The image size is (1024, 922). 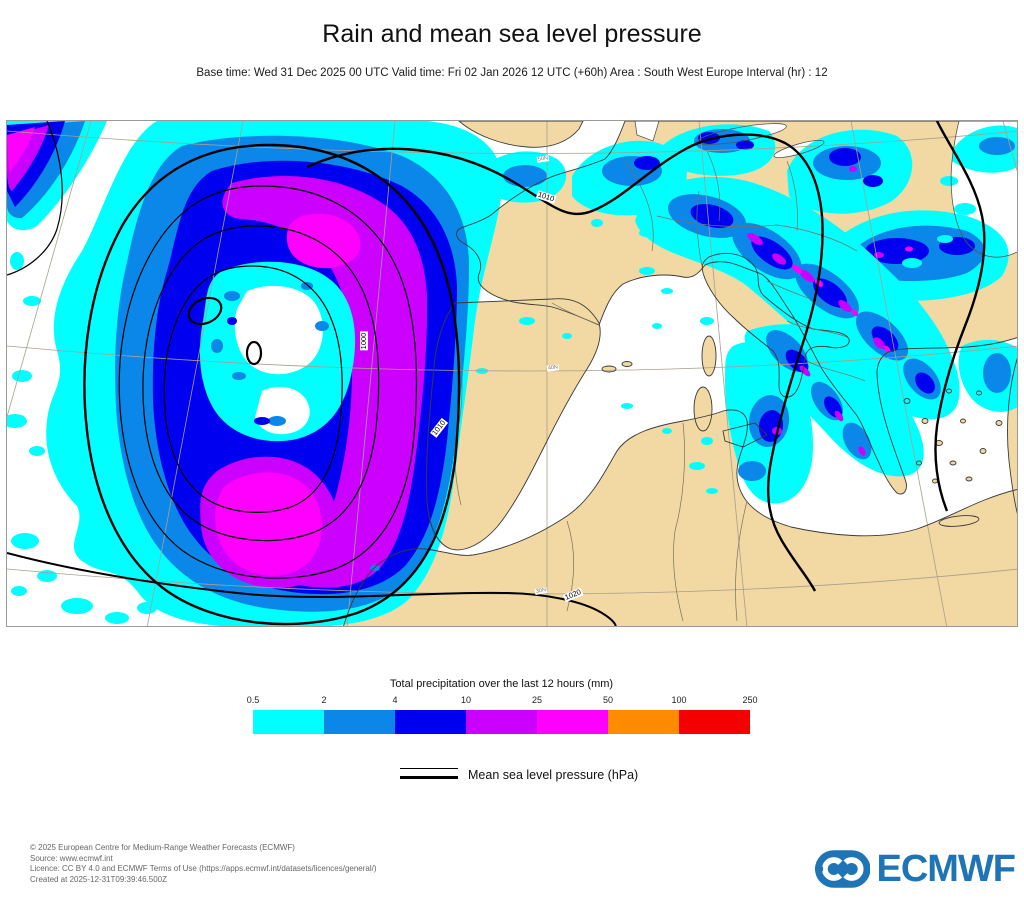 What do you see at coordinates (395, 700) in the screenshot?
I see `colorbar-tick: 4` at bounding box center [395, 700].